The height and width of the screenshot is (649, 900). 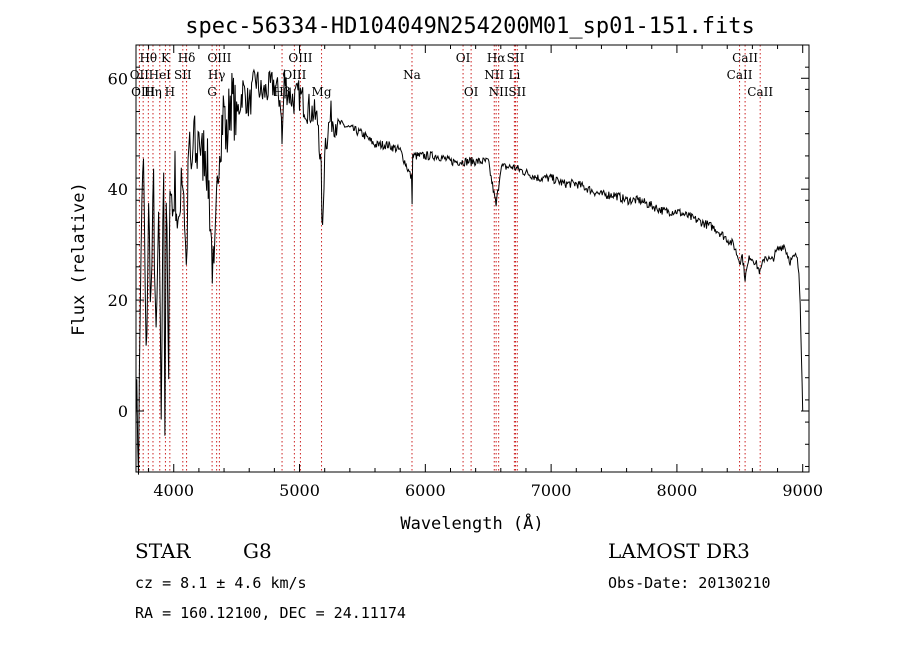 I want to click on line-label-0: Hθ, so click(x=148, y=58).